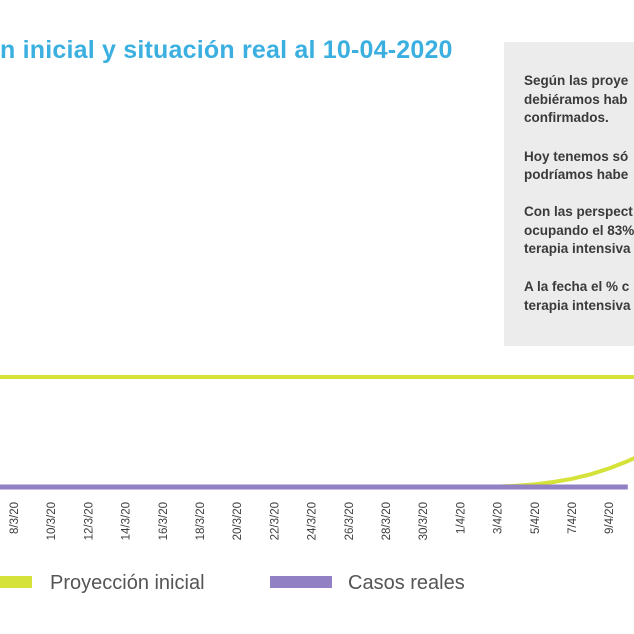  What do you see at coordinates (275, 521) in the screenshot?
I see `x-tick-label: 22/3/20` at bounding box center [275, 521].